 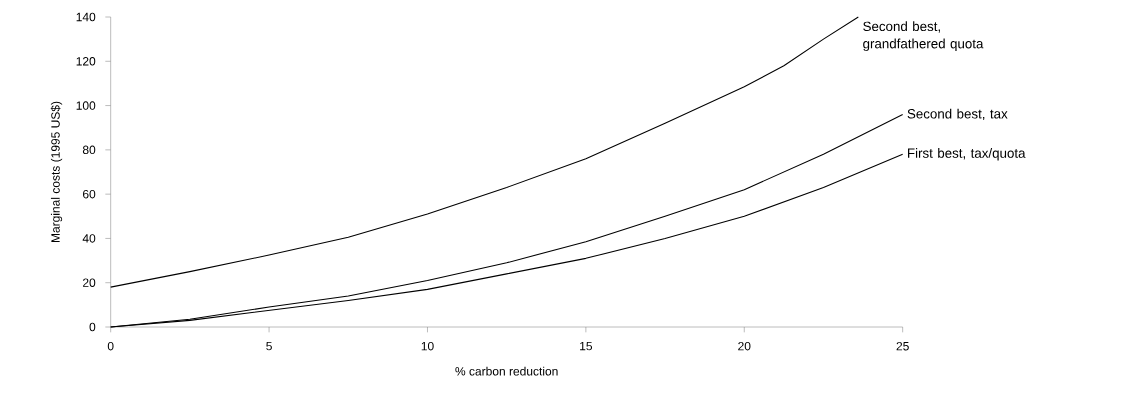 What do you see at coordinates (902, 346) in the screenshot?
I see `x-tick-label: 25` at bounding box center [902, 346].